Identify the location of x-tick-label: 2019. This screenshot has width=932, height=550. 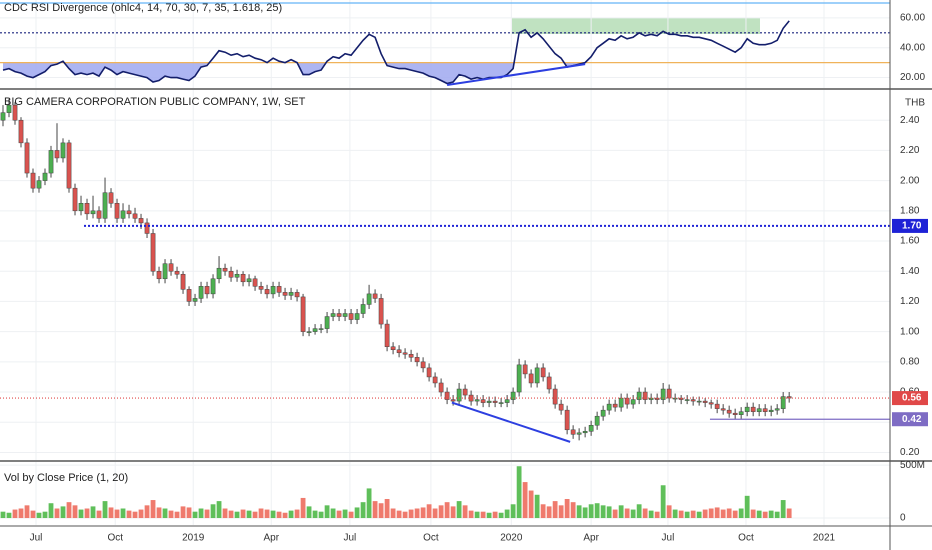
(193, 538).